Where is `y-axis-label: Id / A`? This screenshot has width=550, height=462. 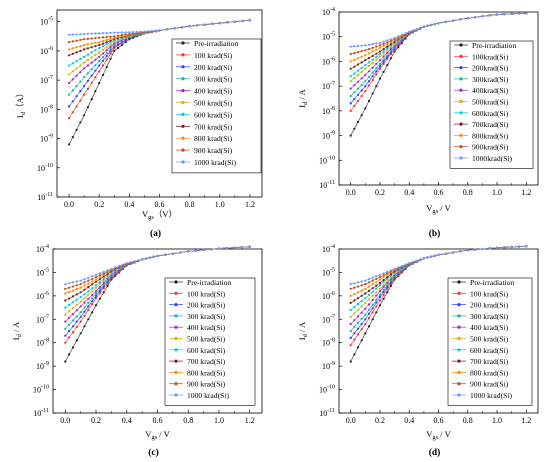 y-axis-label: Id / A is located at coordinates (303, 97).